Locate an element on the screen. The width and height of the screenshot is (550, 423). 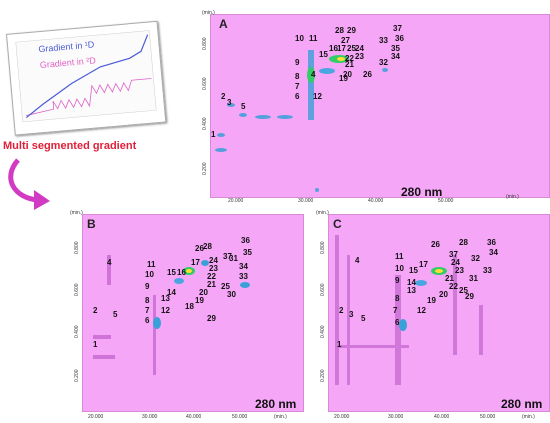
peak-label: 27 is located at coordinates (345, 40).